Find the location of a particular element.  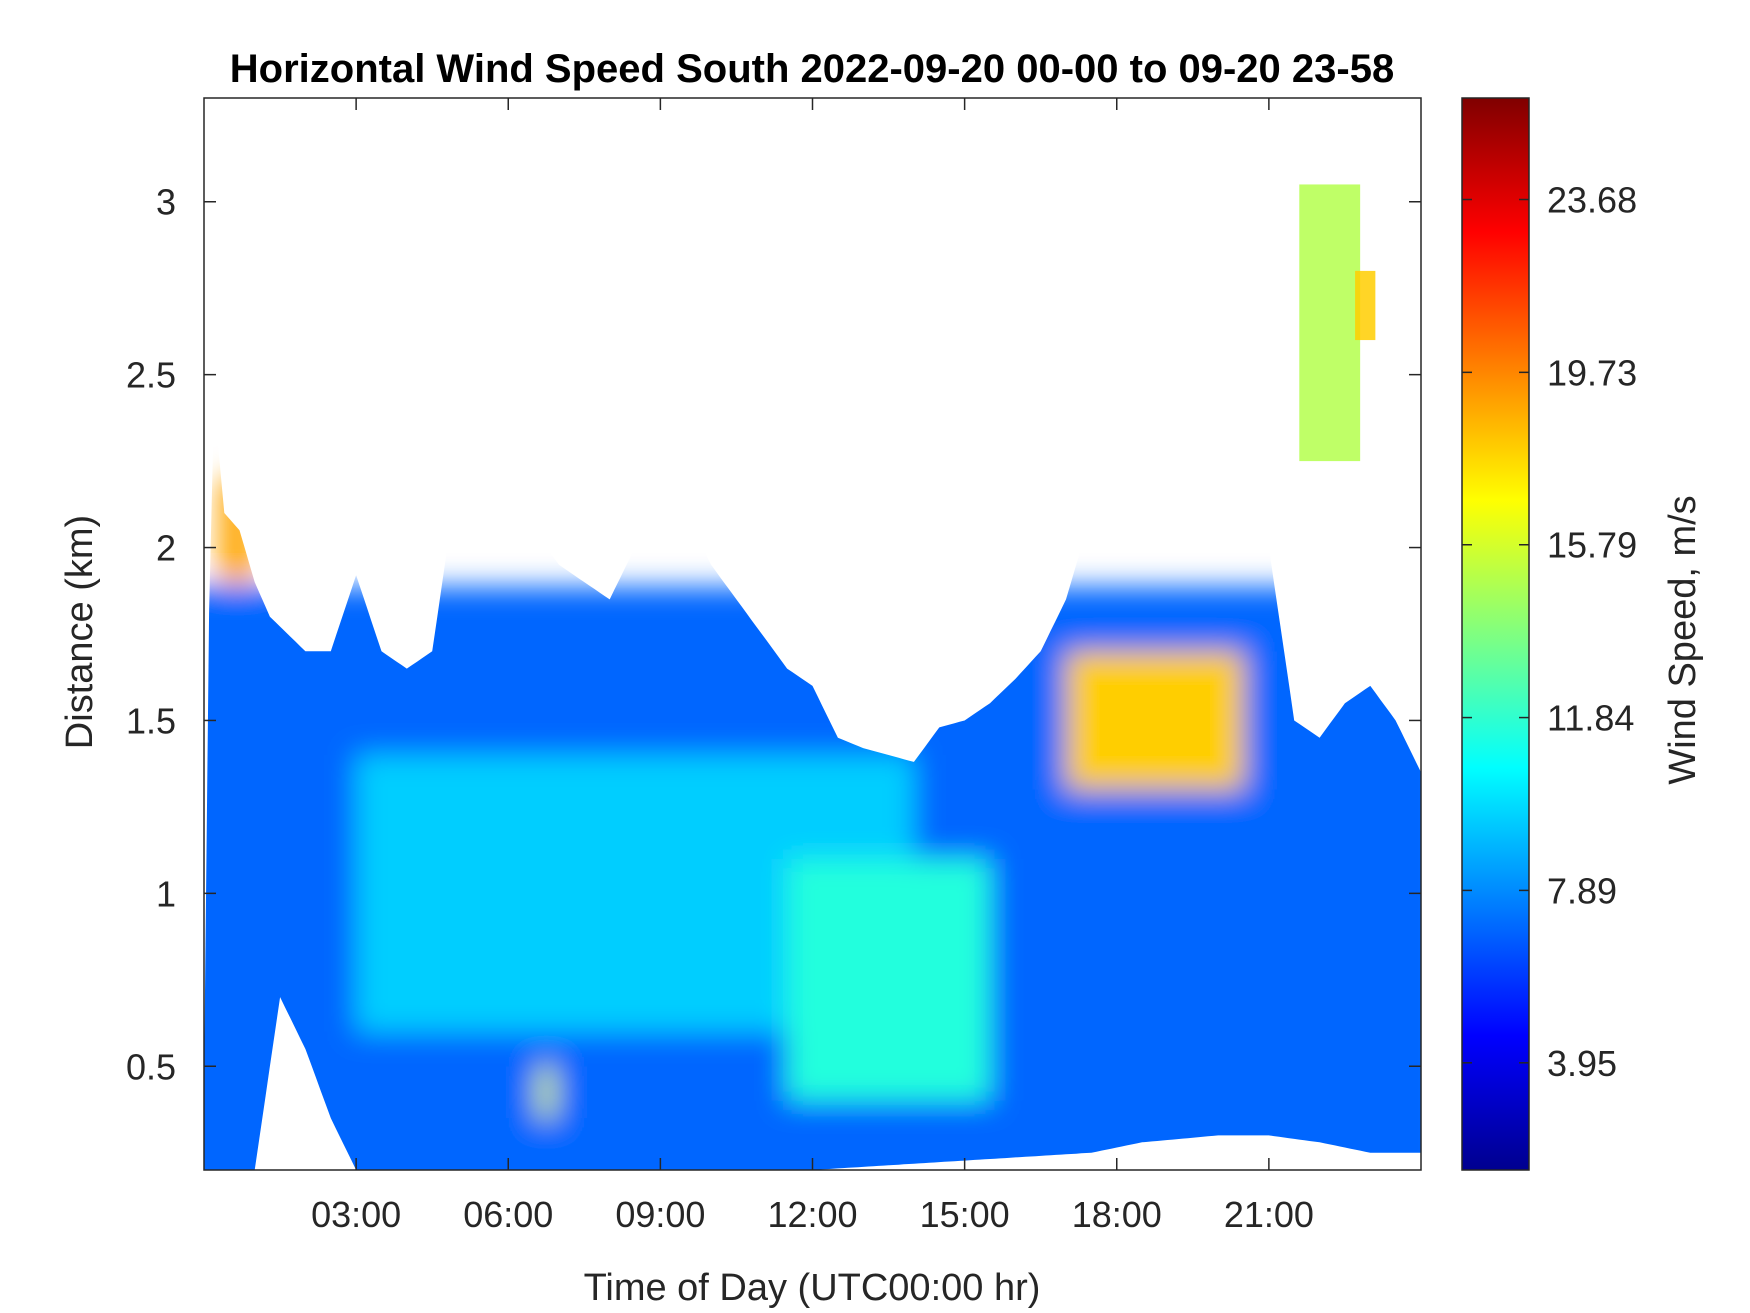

colorbar-tick-label: 7.89 is located at coordinates (1582, 890).